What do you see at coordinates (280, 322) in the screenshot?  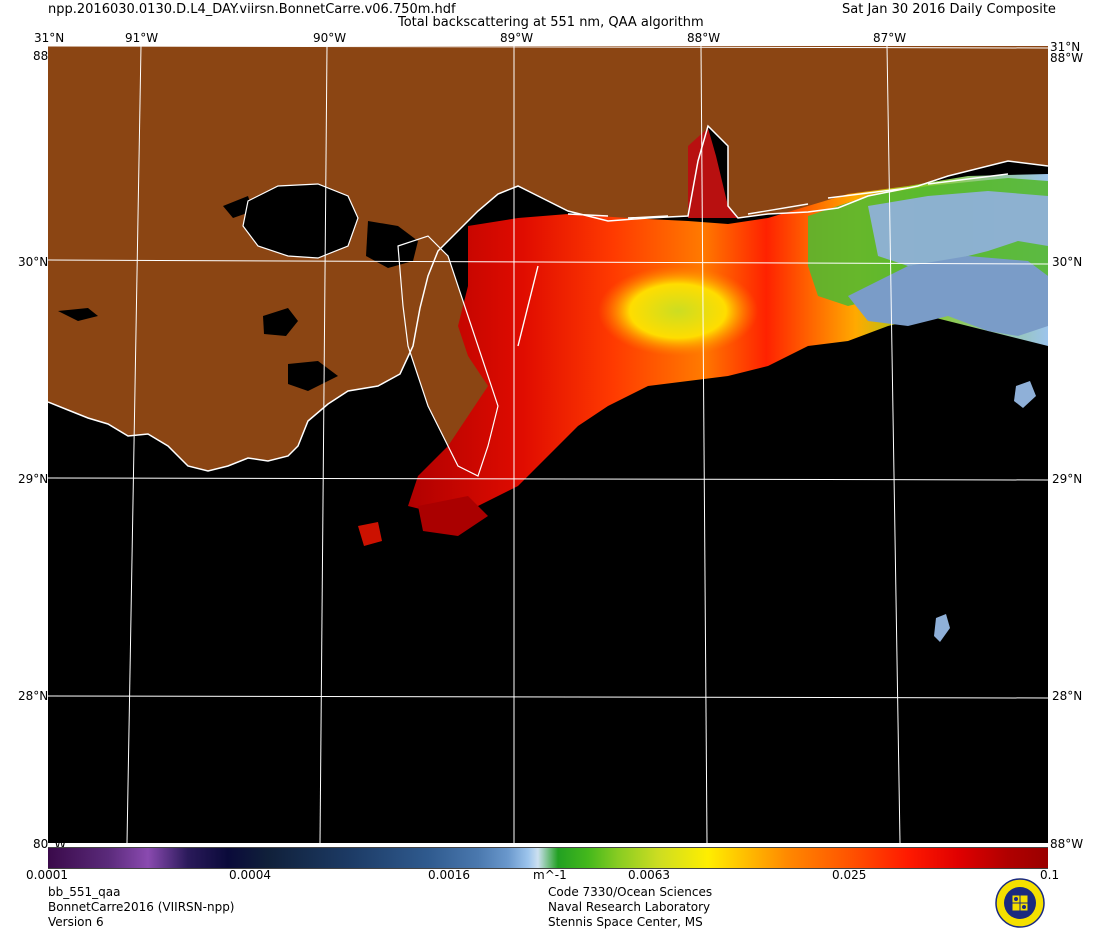 I see `small-lake` at bounding box center [280, 322].